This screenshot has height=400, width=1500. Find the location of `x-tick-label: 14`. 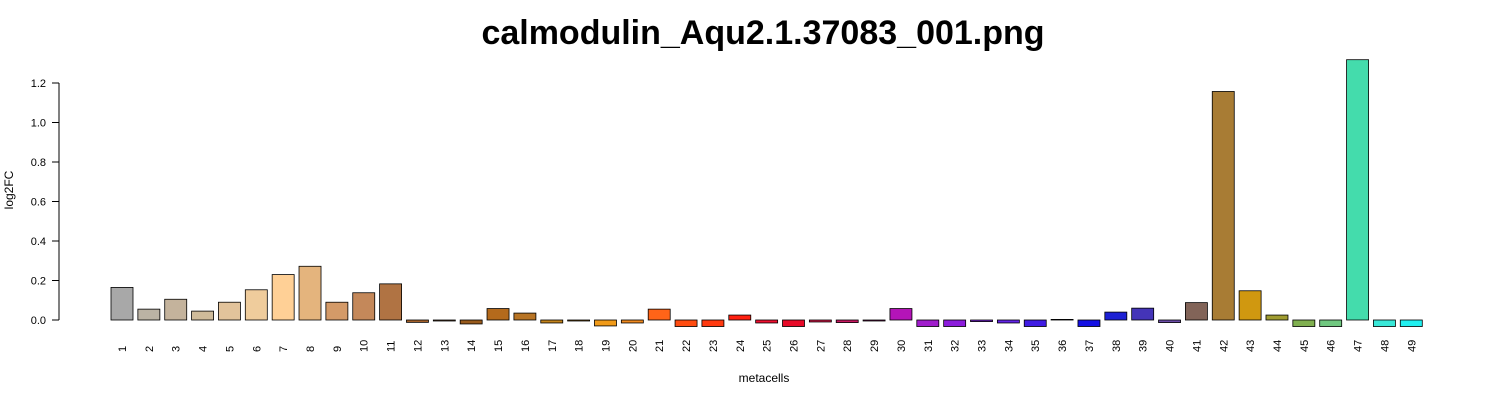

x-tick-label: 14 is located at coordinates (472, 346).